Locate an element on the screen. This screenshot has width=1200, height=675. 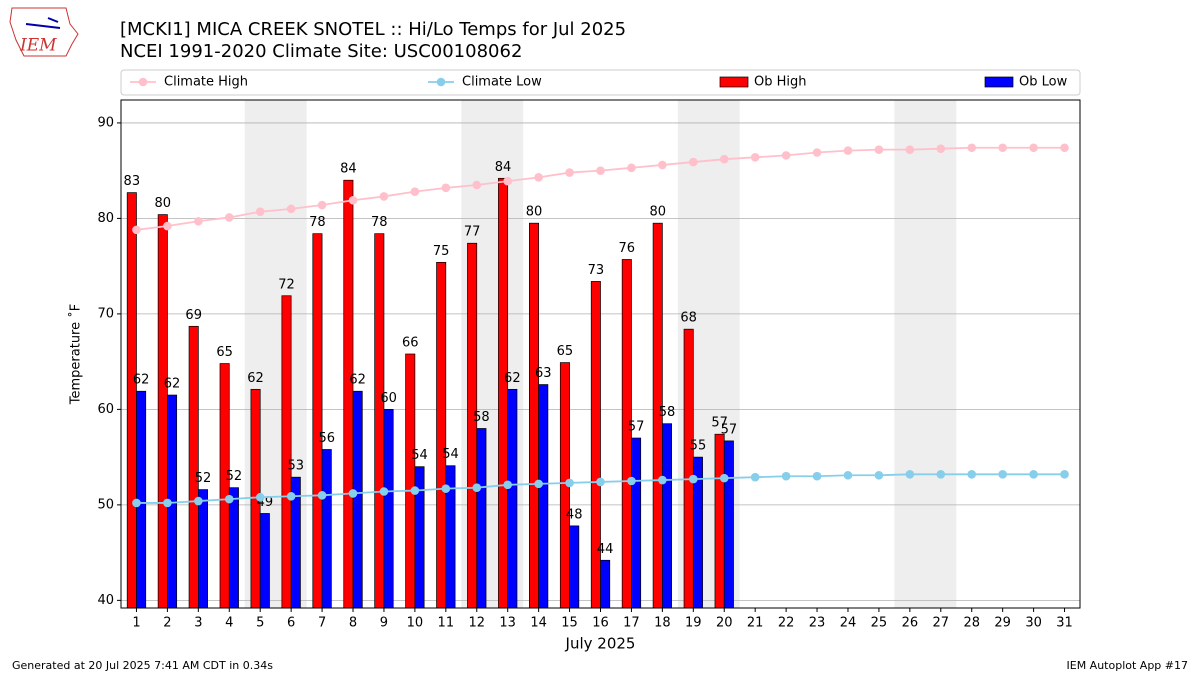
legend-label: Climate High is located at coordinates (206, 82).